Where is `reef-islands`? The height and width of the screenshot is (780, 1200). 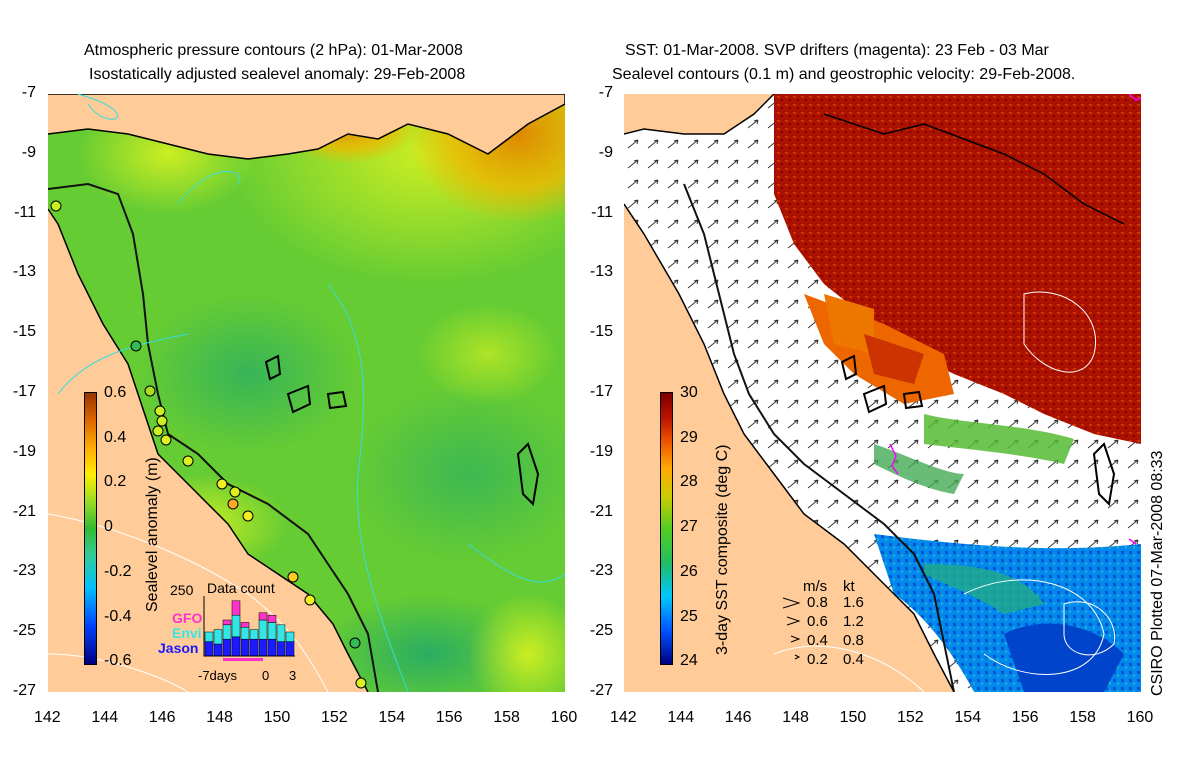
reef-islands is located at coordinates (882, 384).